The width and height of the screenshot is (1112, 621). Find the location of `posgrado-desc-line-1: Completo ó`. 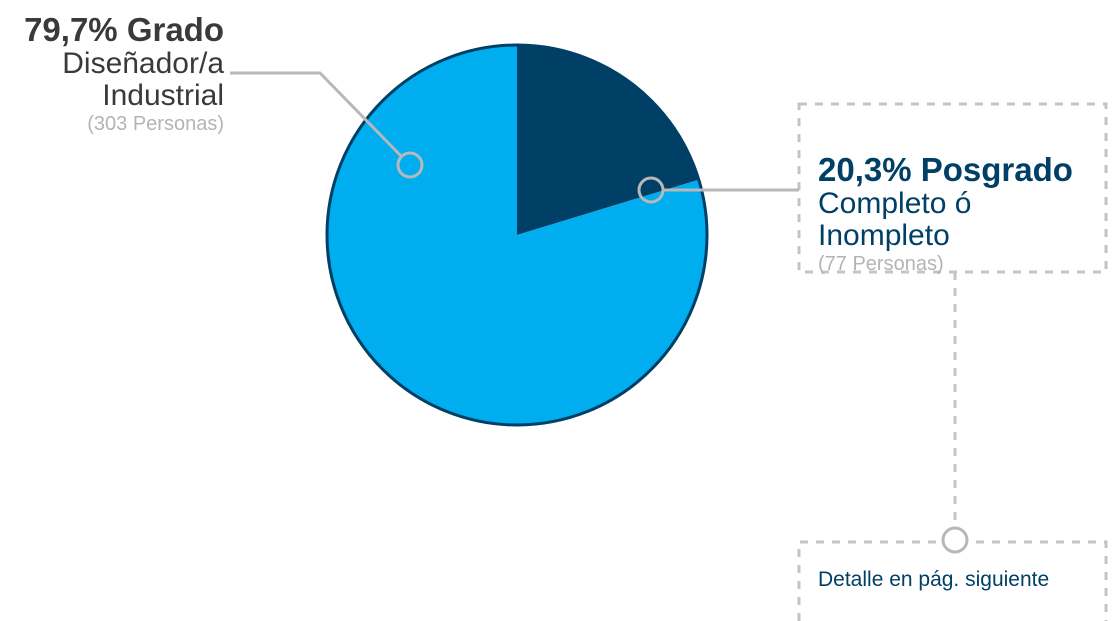

posgrado-desc-line-1: Completo ó is located at coordinates (895, 203).